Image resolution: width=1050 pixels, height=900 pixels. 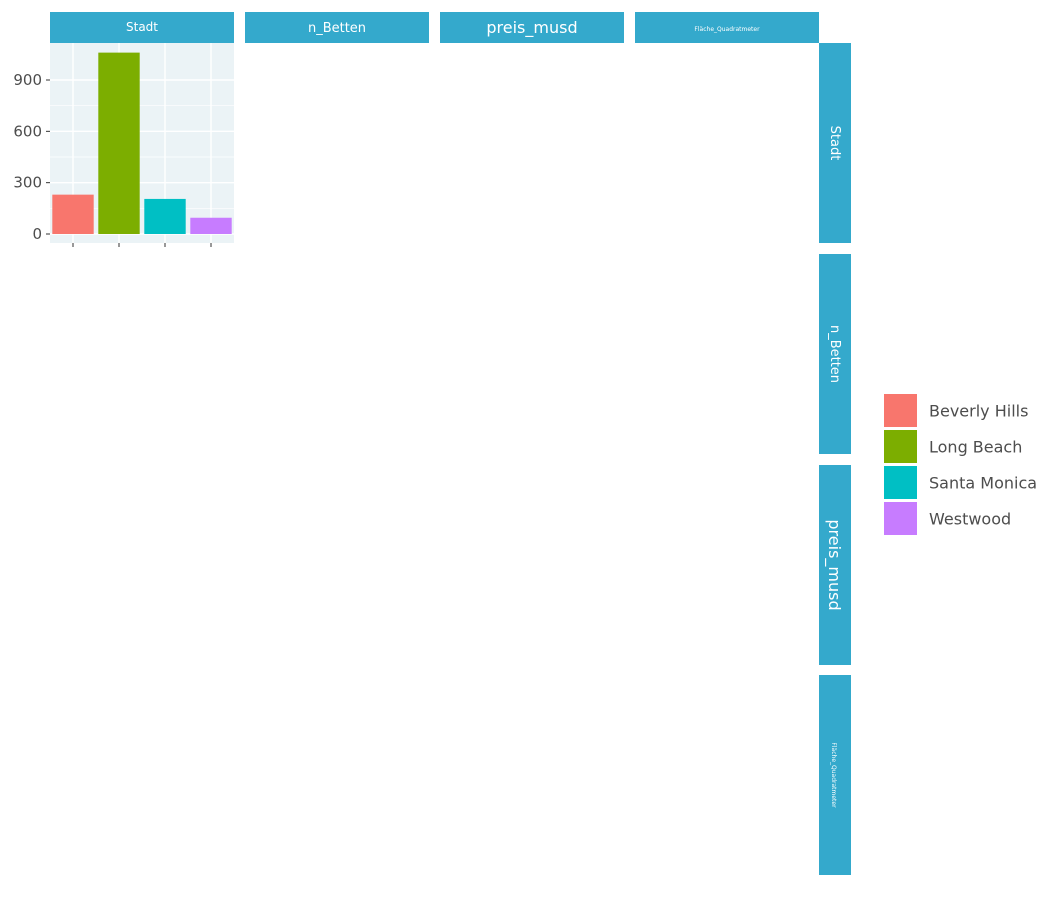 What do you see at coordinates (165, 216) in the screenshot?
I see `bar-santa-monica` at bounding box center [165, 216].